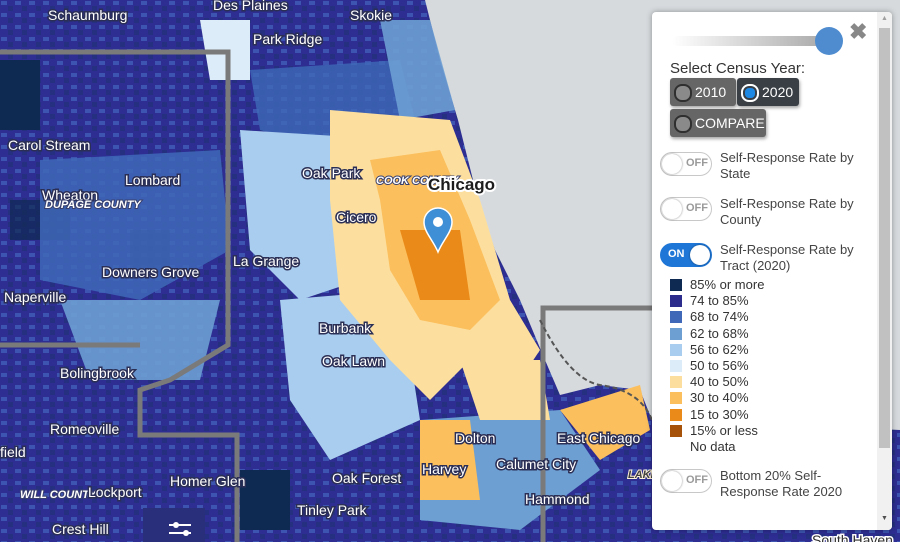  Describe the element at coordinates (332, 510) in the screenshot. I see `place-label: Tinley Park` at that location.